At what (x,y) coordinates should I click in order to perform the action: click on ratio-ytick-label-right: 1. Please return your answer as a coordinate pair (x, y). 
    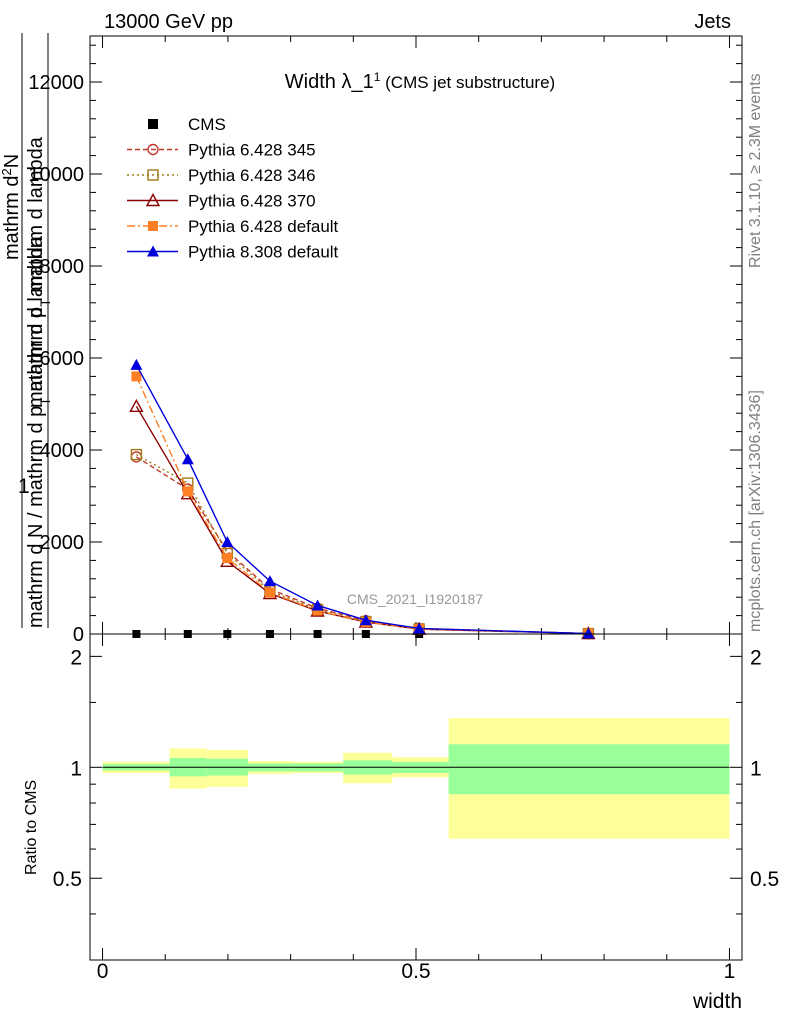
    Looking at the image, I should click on (756, 768).